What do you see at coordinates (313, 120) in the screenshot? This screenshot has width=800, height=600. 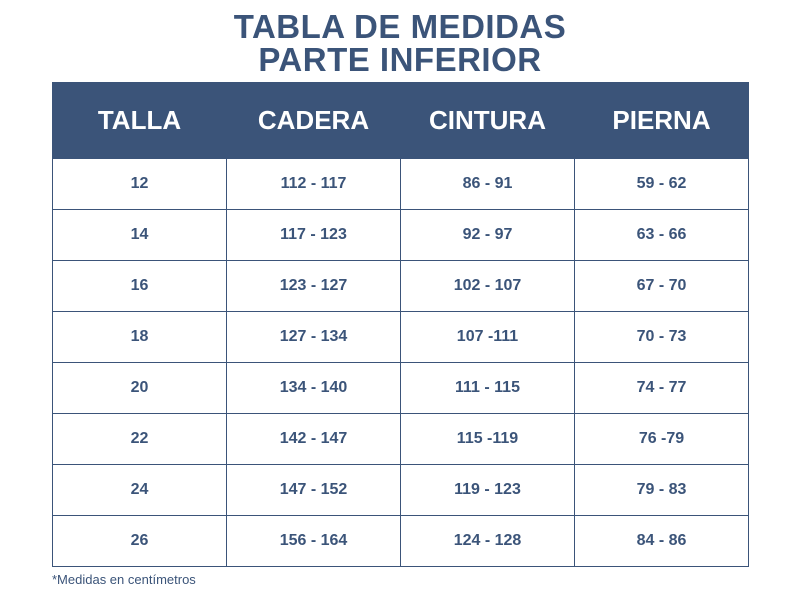 I see `header-cadera: CADERA` at bounding box center [313, 120].